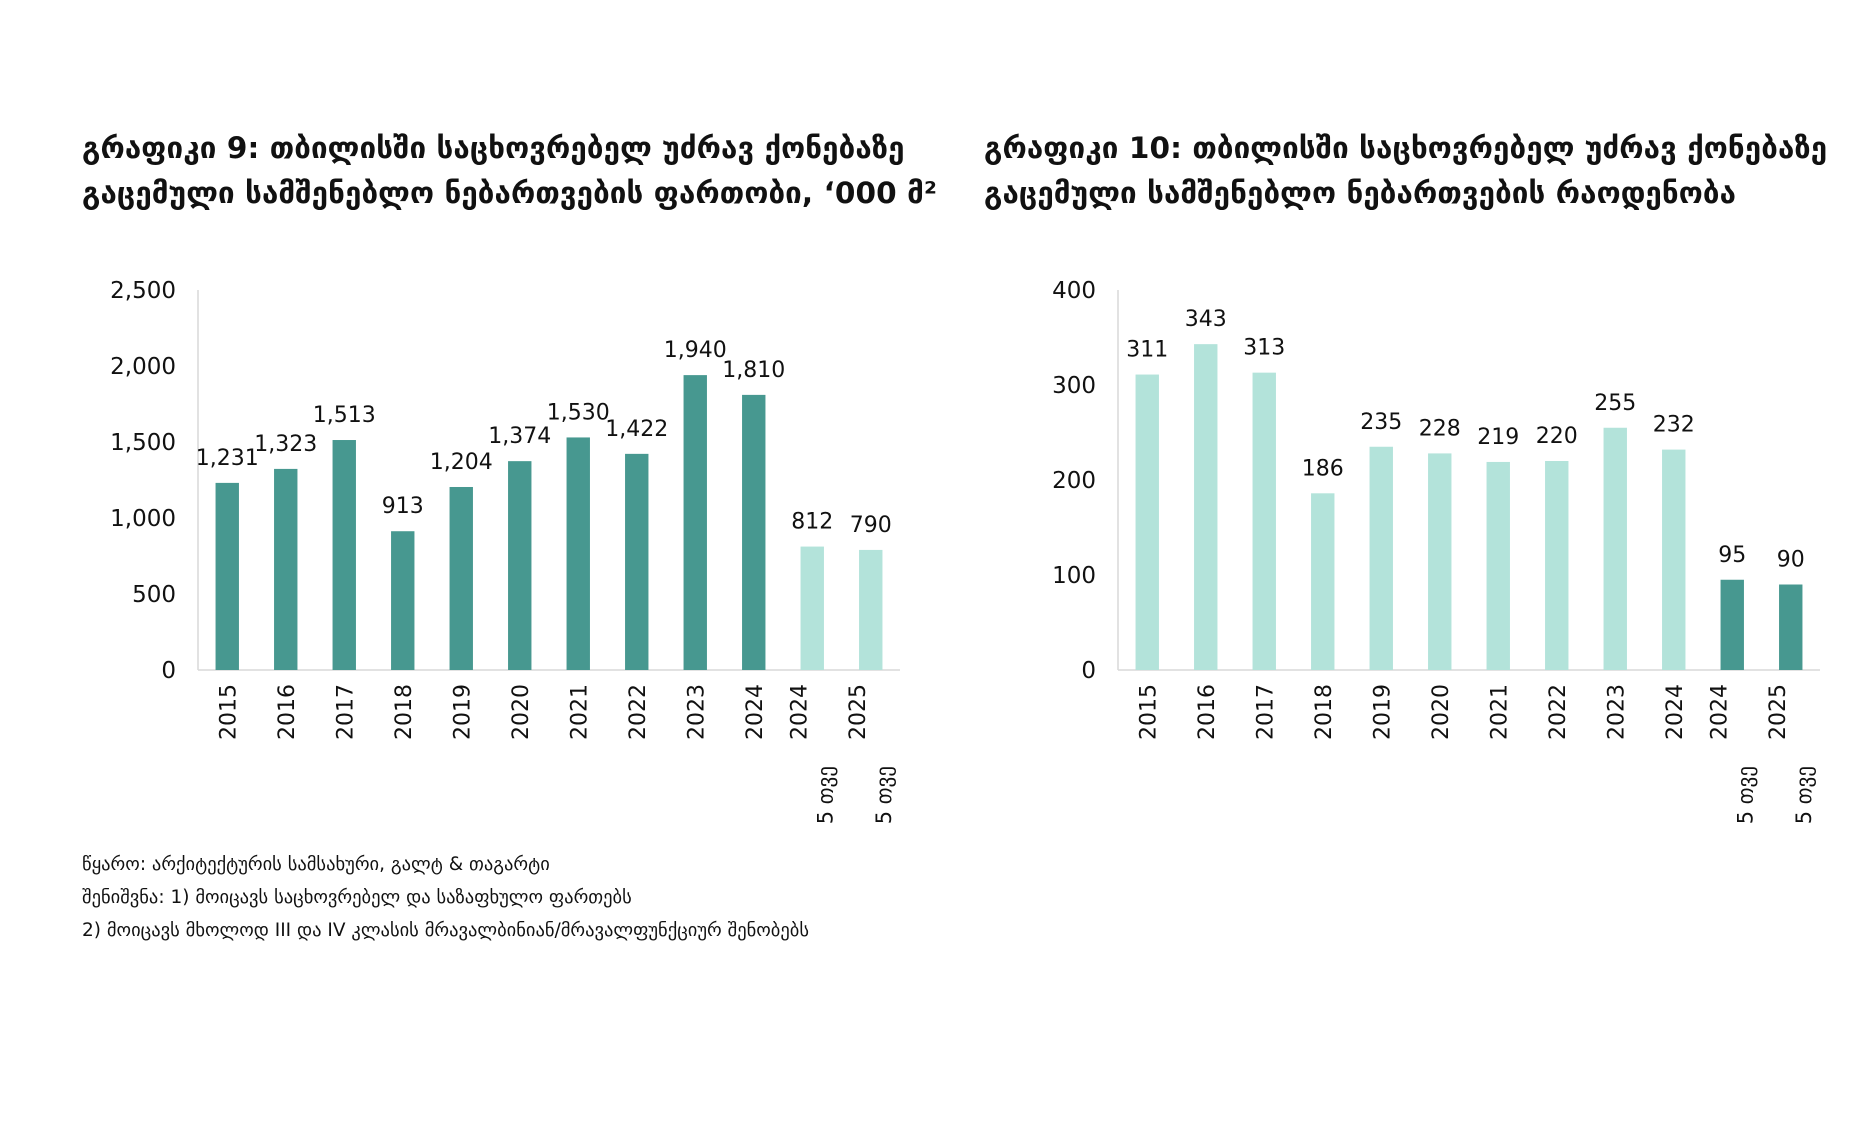  I want to click on data-label: 790, so click(871, 525).